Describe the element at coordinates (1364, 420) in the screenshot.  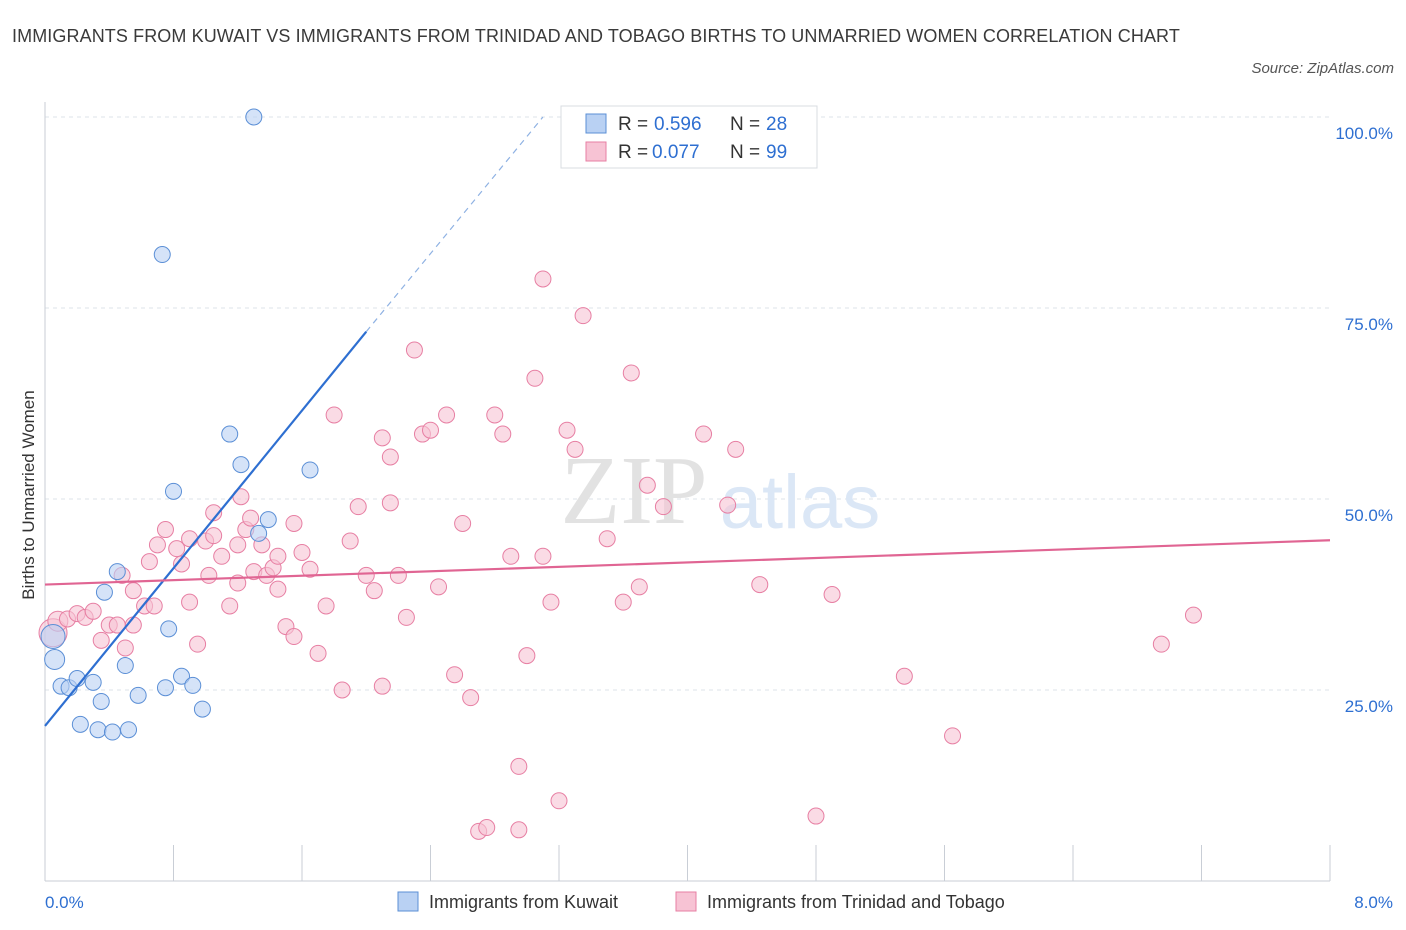
I see `y-tick-labels: 25.0% 50.0% 75.0% 100.0%` at that location.